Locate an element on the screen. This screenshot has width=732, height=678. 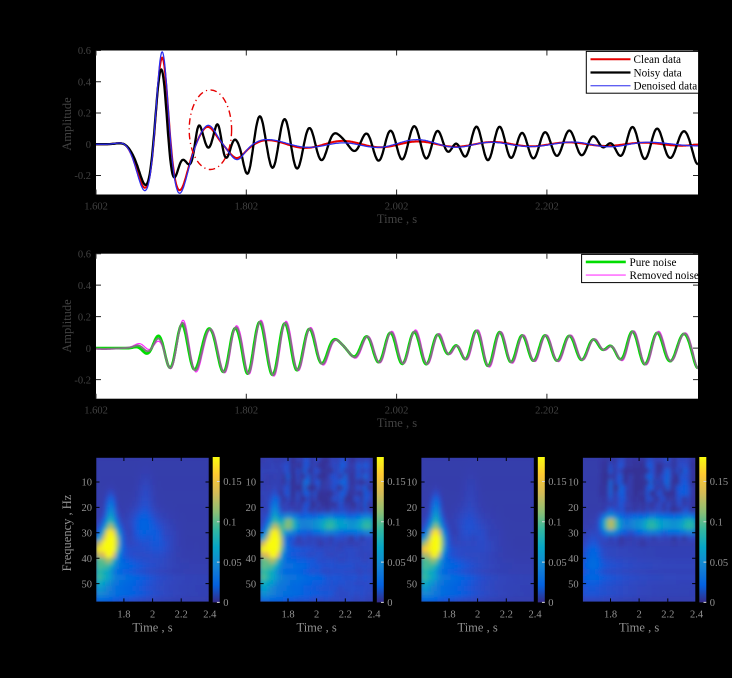
svg-text: Pure noise is located at coordinates (653, 263).